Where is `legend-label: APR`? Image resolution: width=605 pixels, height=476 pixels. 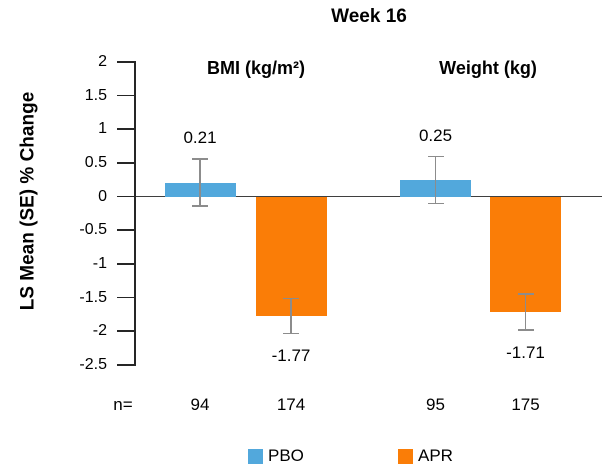
legend-label: APR is located at coordinates (435, 455).